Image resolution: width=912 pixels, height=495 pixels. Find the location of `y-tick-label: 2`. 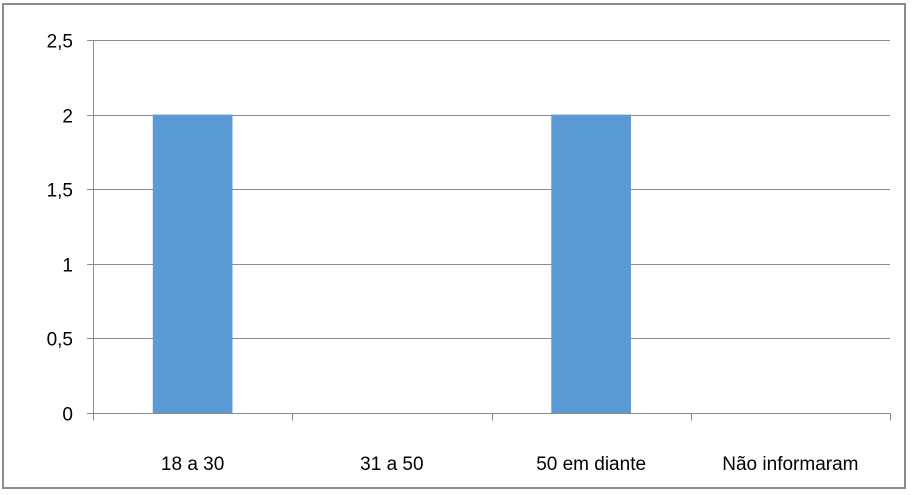

y-tick-label: 2 is located at coordinates (67, 117).